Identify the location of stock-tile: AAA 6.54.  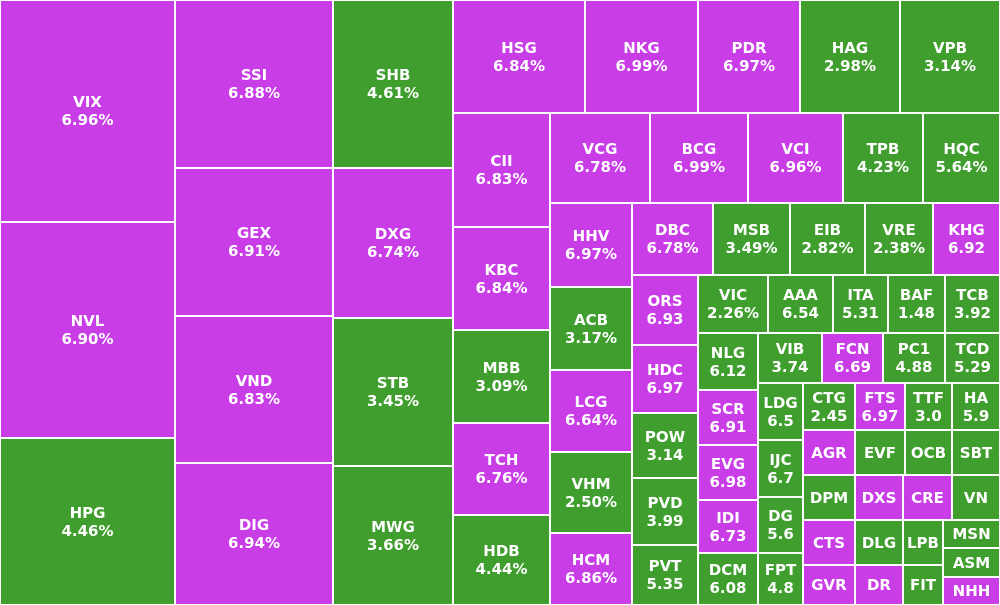
(800, 304).